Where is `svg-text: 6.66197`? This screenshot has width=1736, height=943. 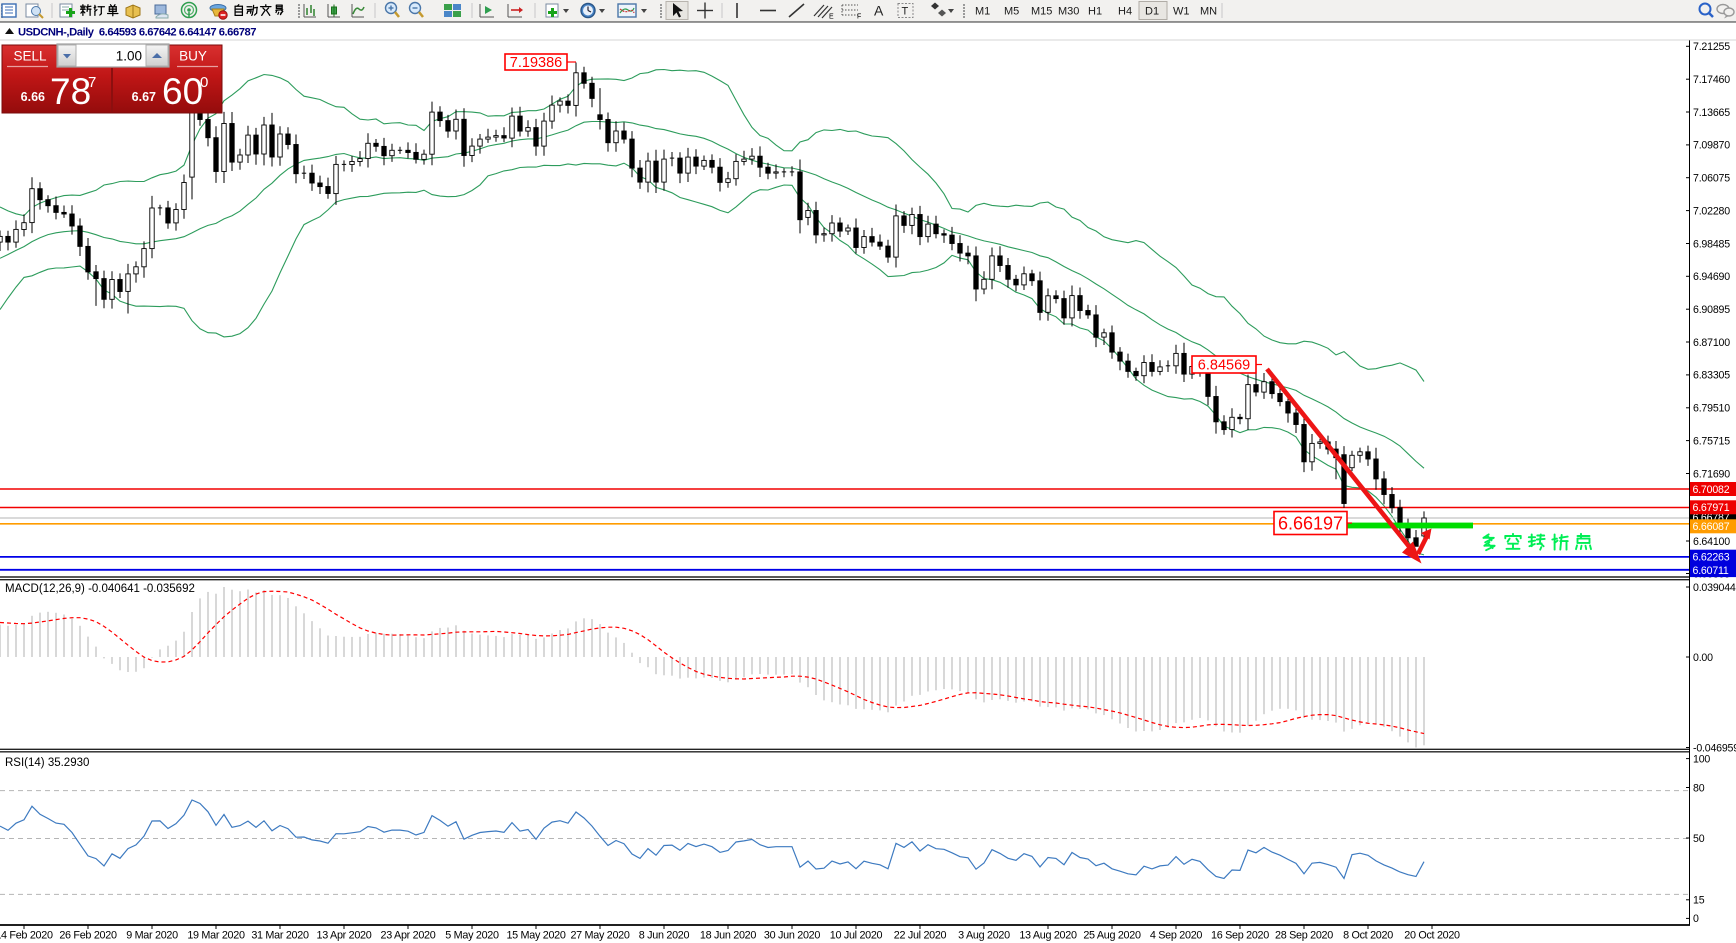 svg-text: 6.66197 is located at coordinates (1310, 523).